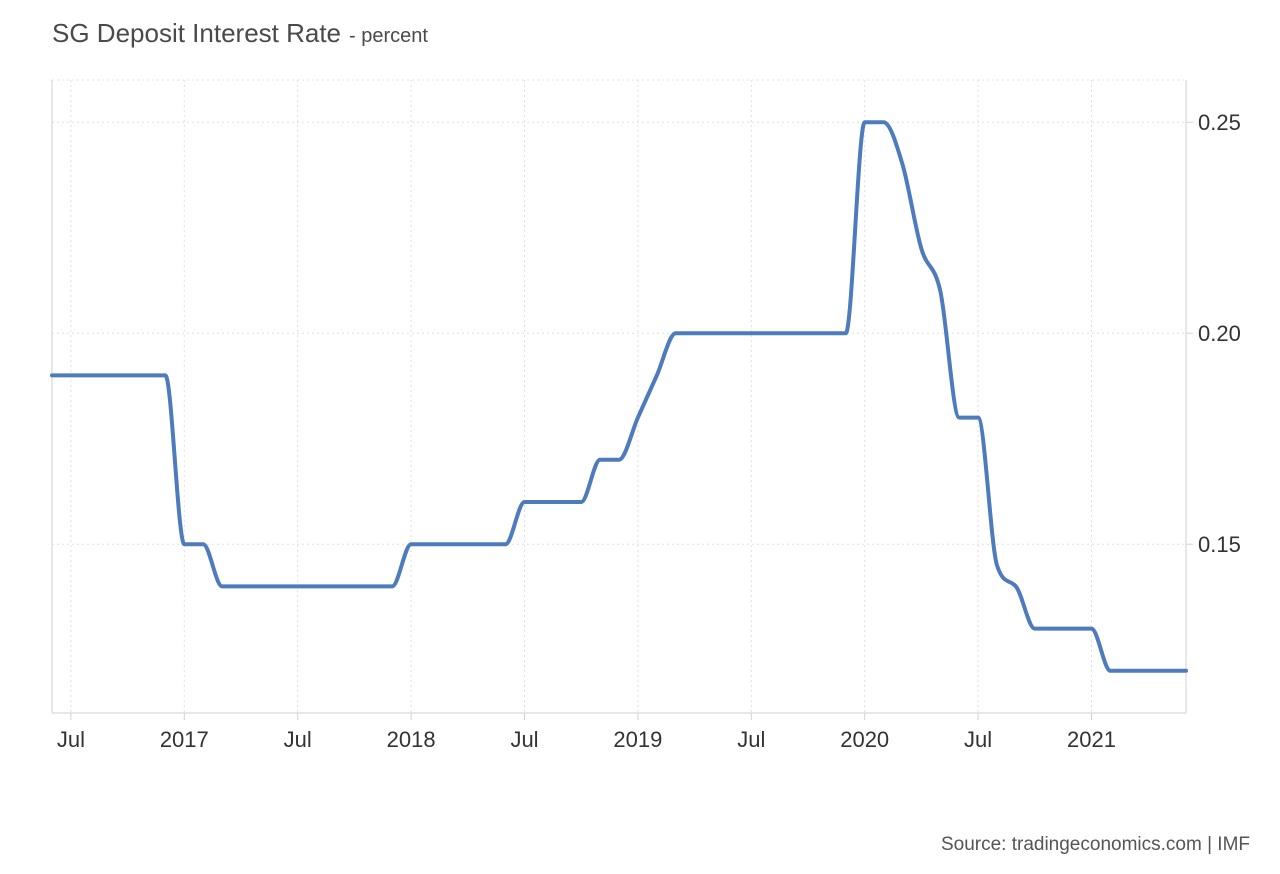 Image resolution: width=1280 pixels, height=874 pixels. What do you see at coordinates (388, 36) in the screenshot?
I see `chart-subtitle: - percent` at bounding box center [388, 36].